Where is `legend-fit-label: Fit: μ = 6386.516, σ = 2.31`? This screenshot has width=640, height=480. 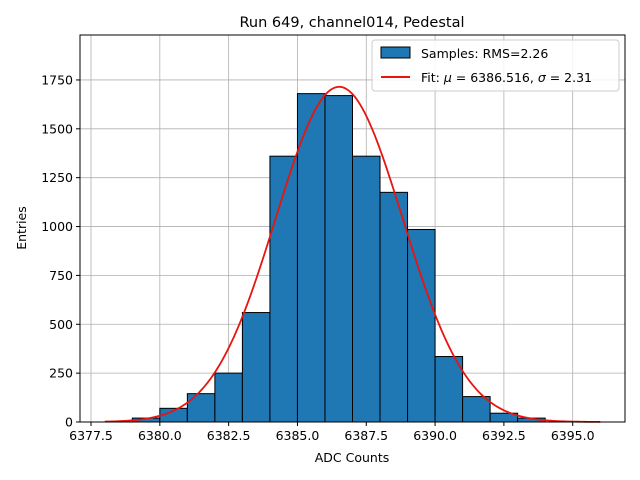 legend-fit-label: Fit: μ = 6386.516, σ = 2.31 is located at coordinates (506, 77).